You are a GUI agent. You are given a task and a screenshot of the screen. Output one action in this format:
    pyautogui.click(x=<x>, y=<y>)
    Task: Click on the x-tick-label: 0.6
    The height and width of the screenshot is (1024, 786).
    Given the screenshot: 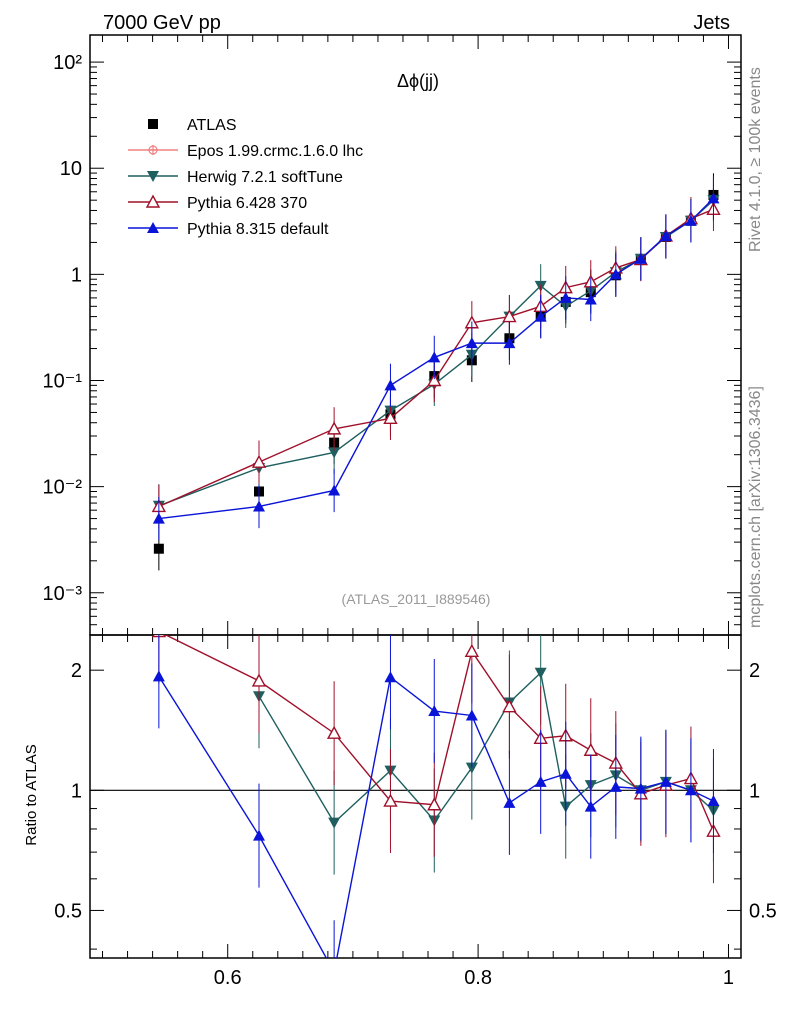 What is the action you would take?
    pyautogui.click(x=228, y=978)
    